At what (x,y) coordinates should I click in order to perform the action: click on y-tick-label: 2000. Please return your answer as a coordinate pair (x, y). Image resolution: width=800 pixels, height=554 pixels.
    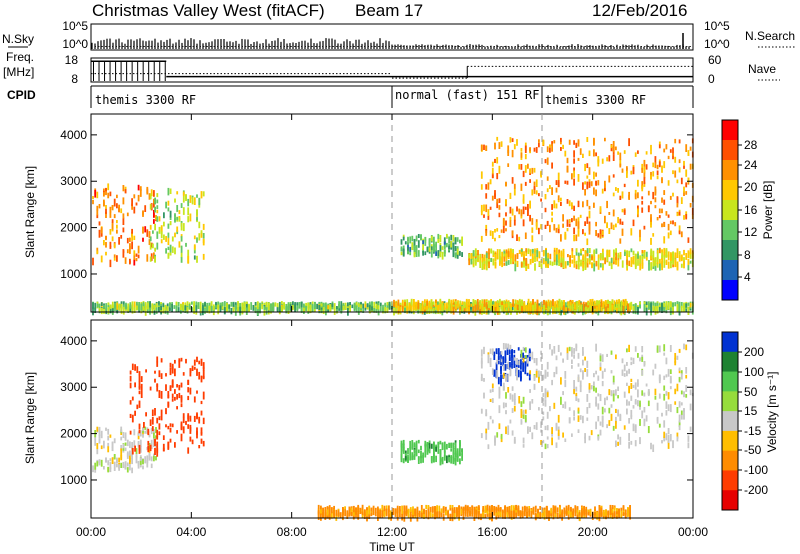
    Looking at the image, I should click on (73, 228).